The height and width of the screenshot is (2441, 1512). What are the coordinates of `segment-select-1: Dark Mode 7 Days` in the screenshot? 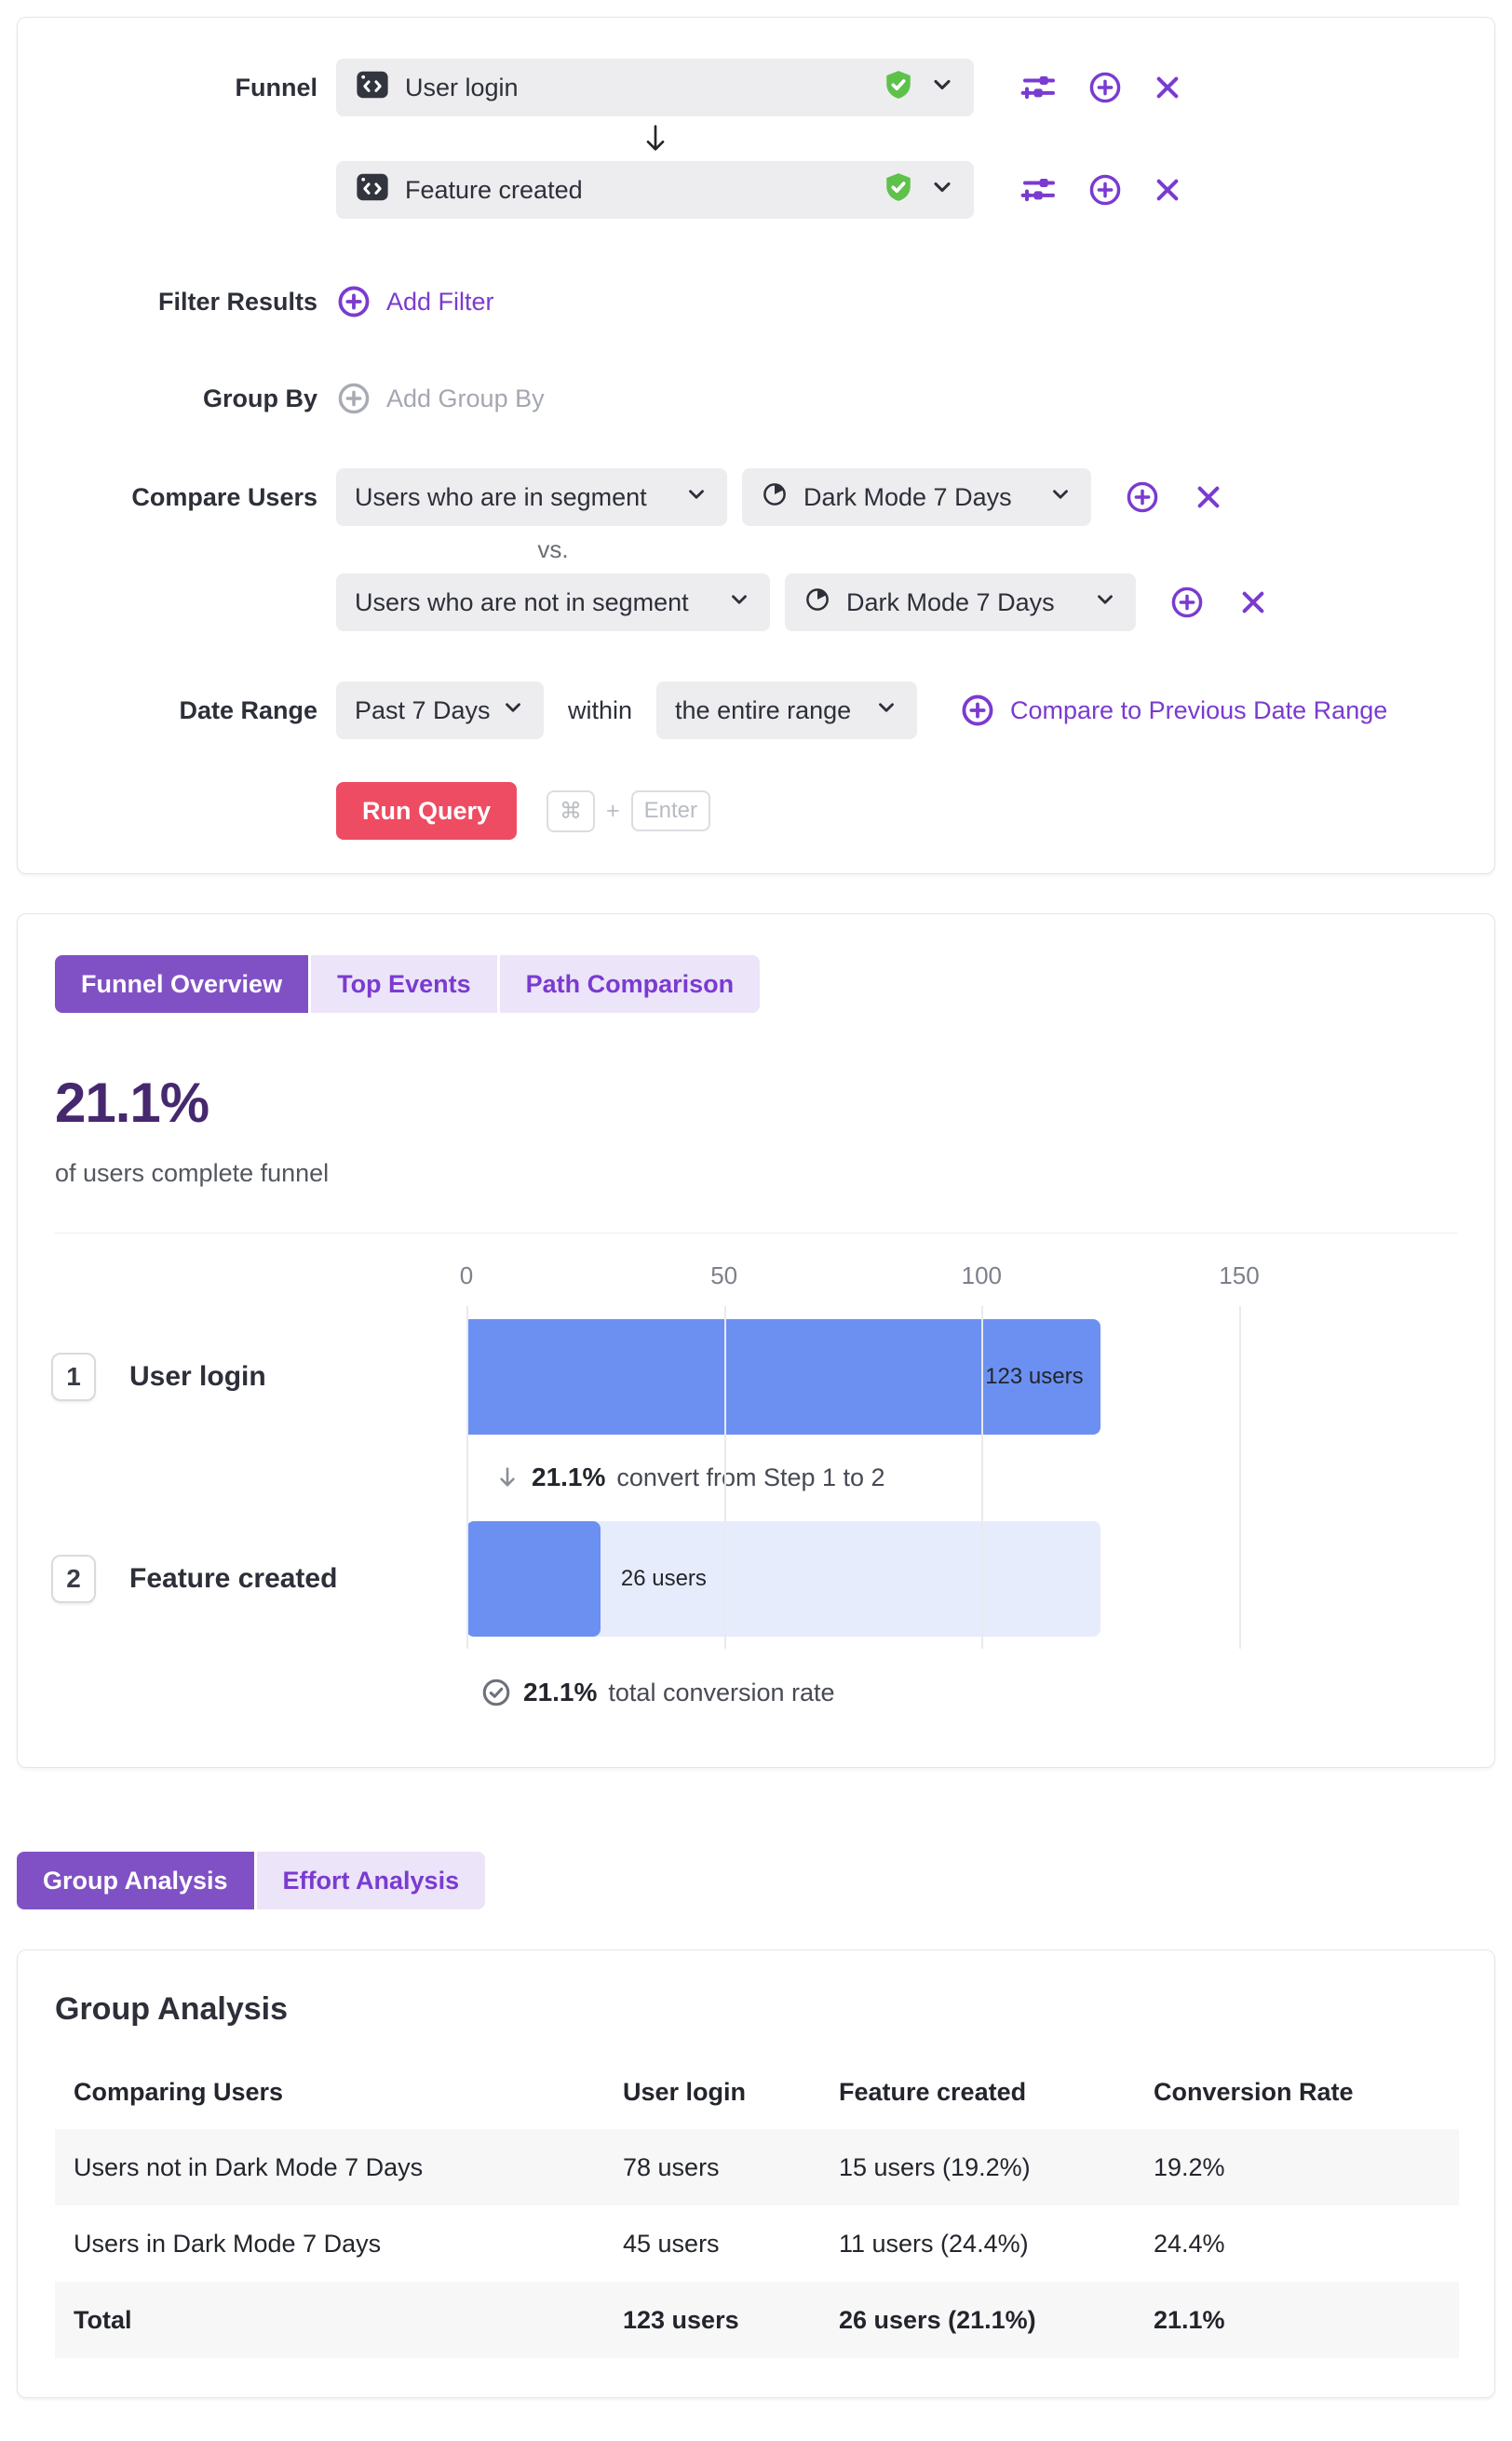 It's located at (917, 497).